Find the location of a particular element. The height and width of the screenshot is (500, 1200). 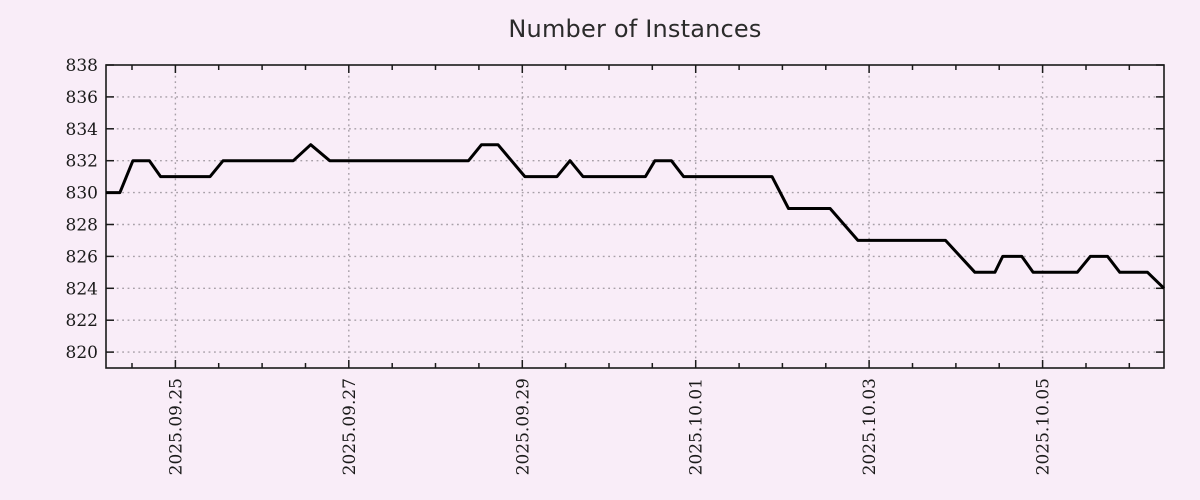

y-axis-labels: 820 822 824 826 828 830 832 834 836 838 is located at coordinates (82, 209).